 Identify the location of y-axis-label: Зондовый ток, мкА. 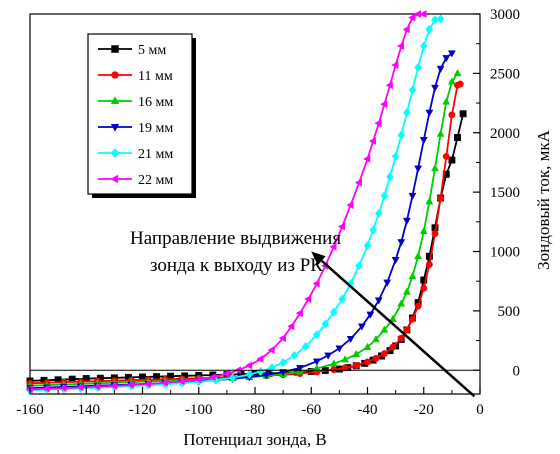
(543, 199).